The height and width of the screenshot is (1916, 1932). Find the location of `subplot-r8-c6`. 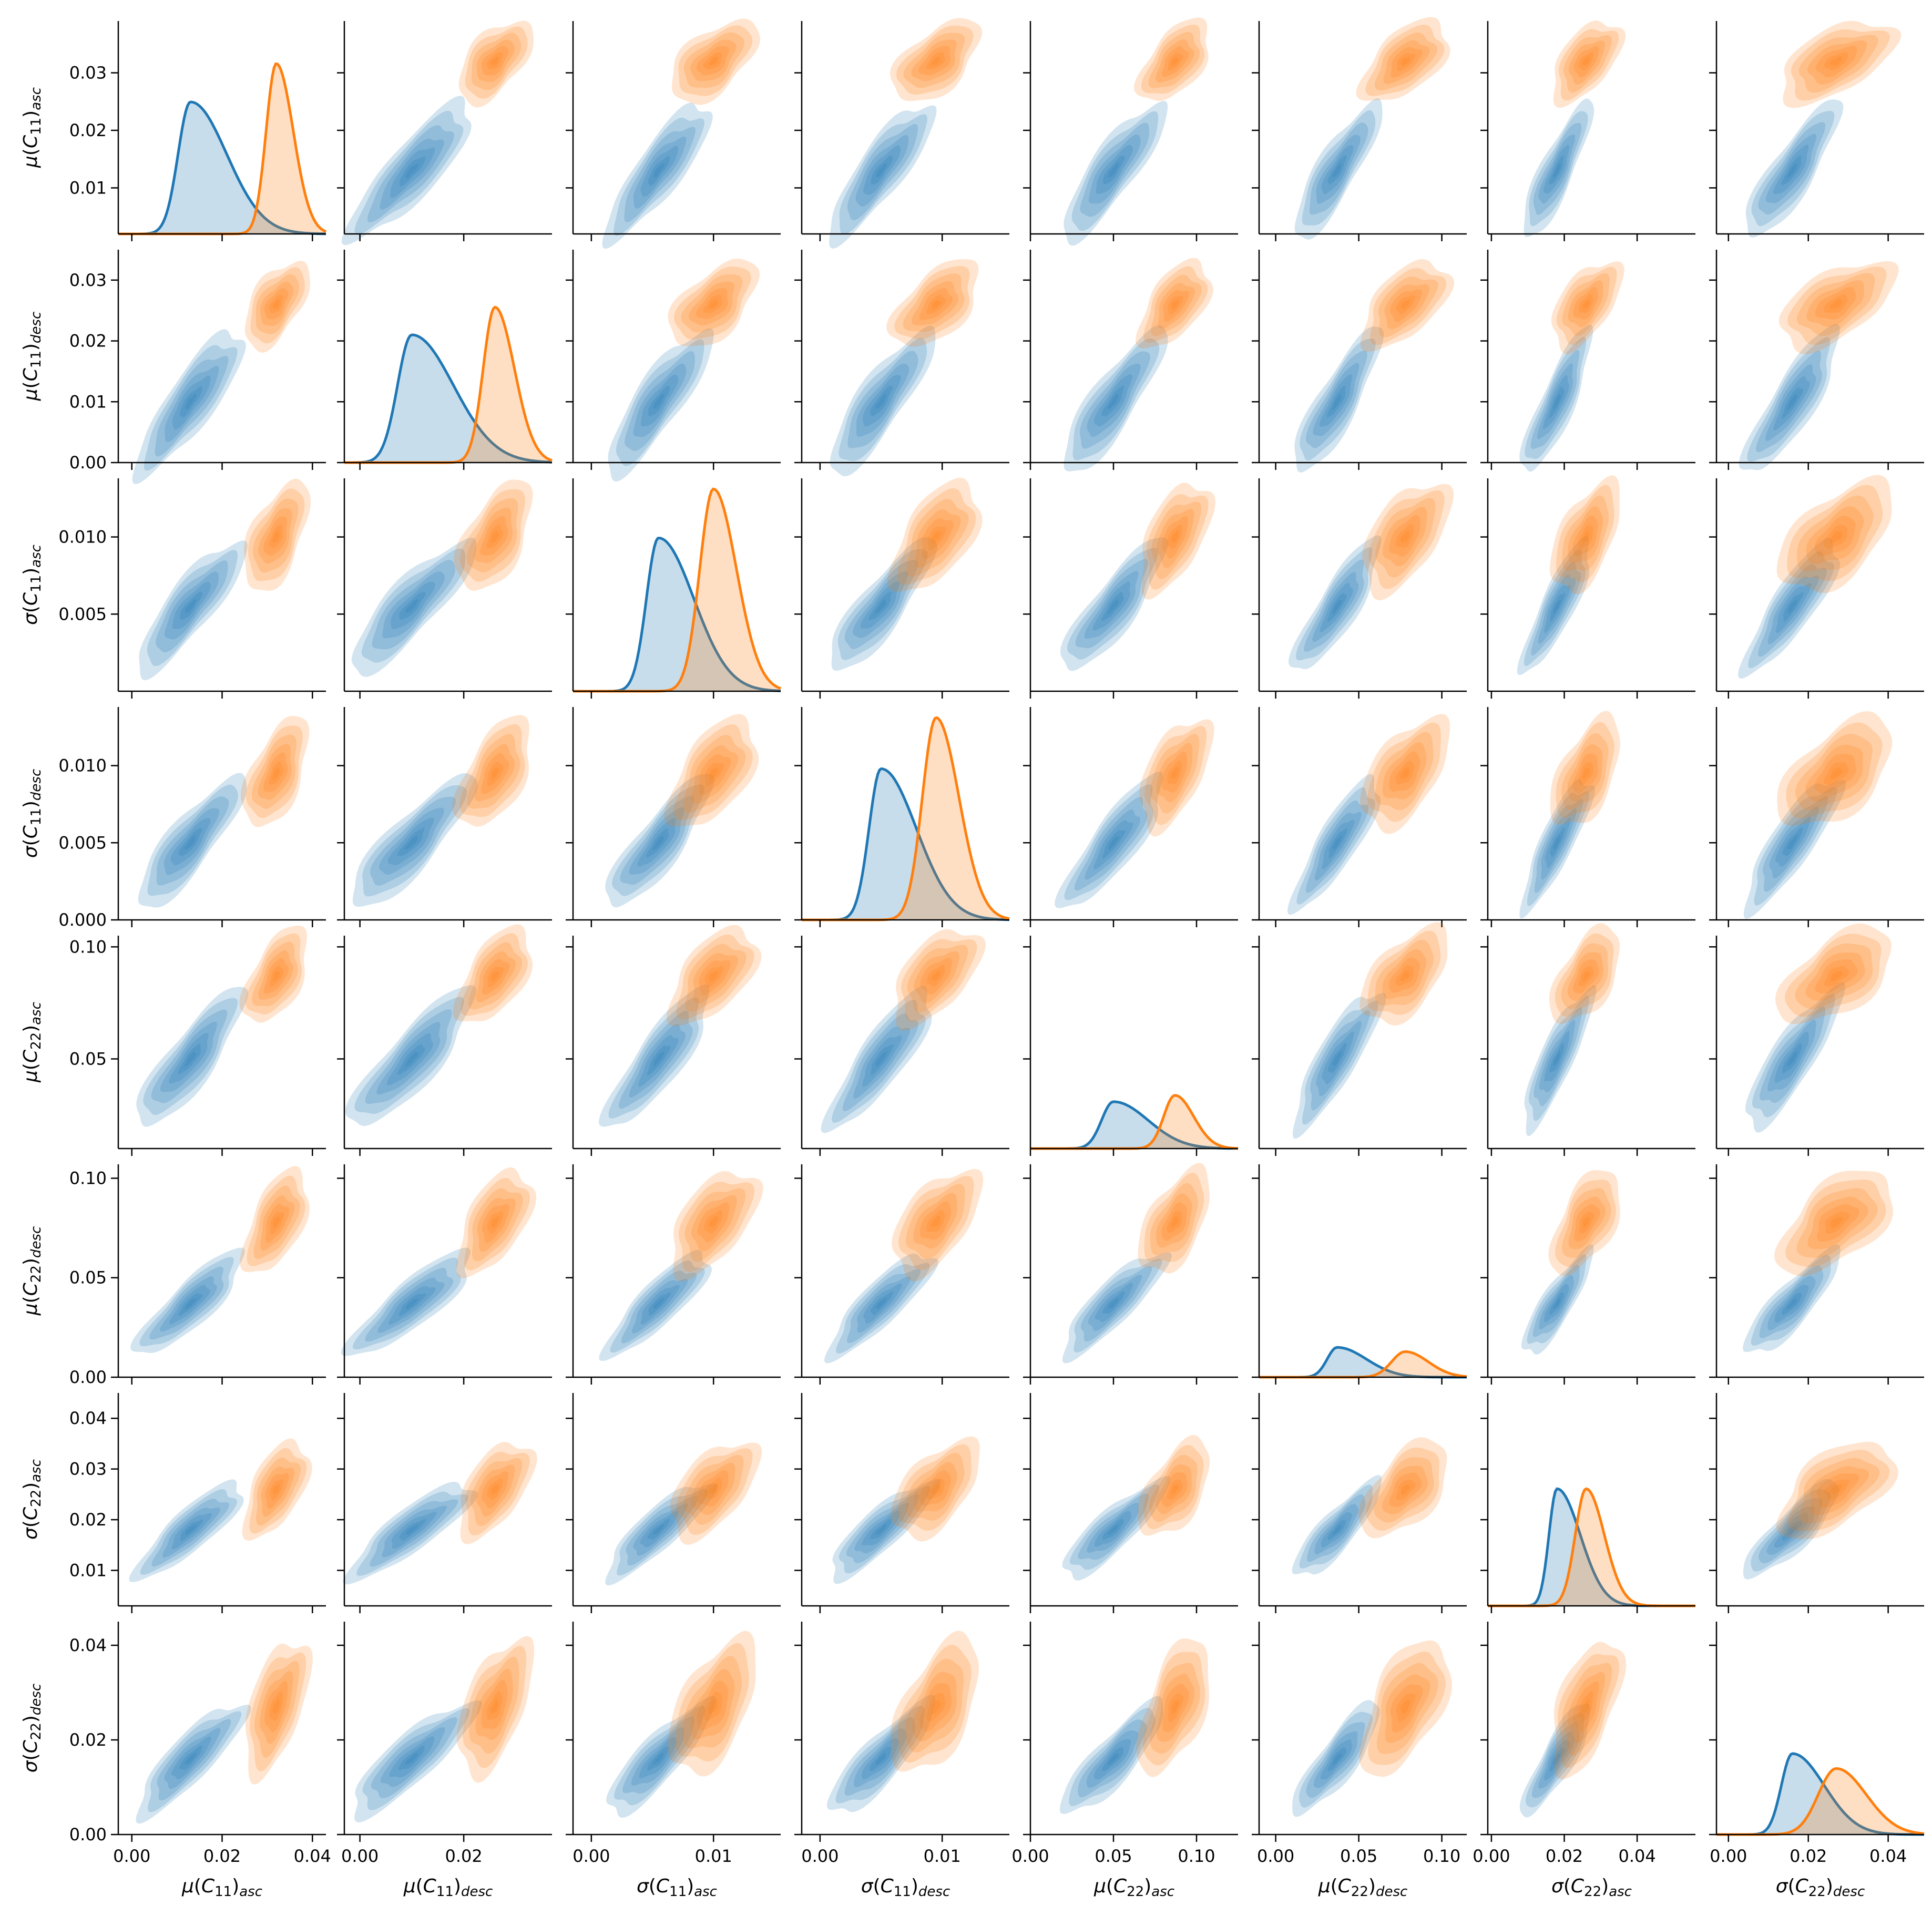

subplot-r8-c6 is located at coordinates (1359, 1732).